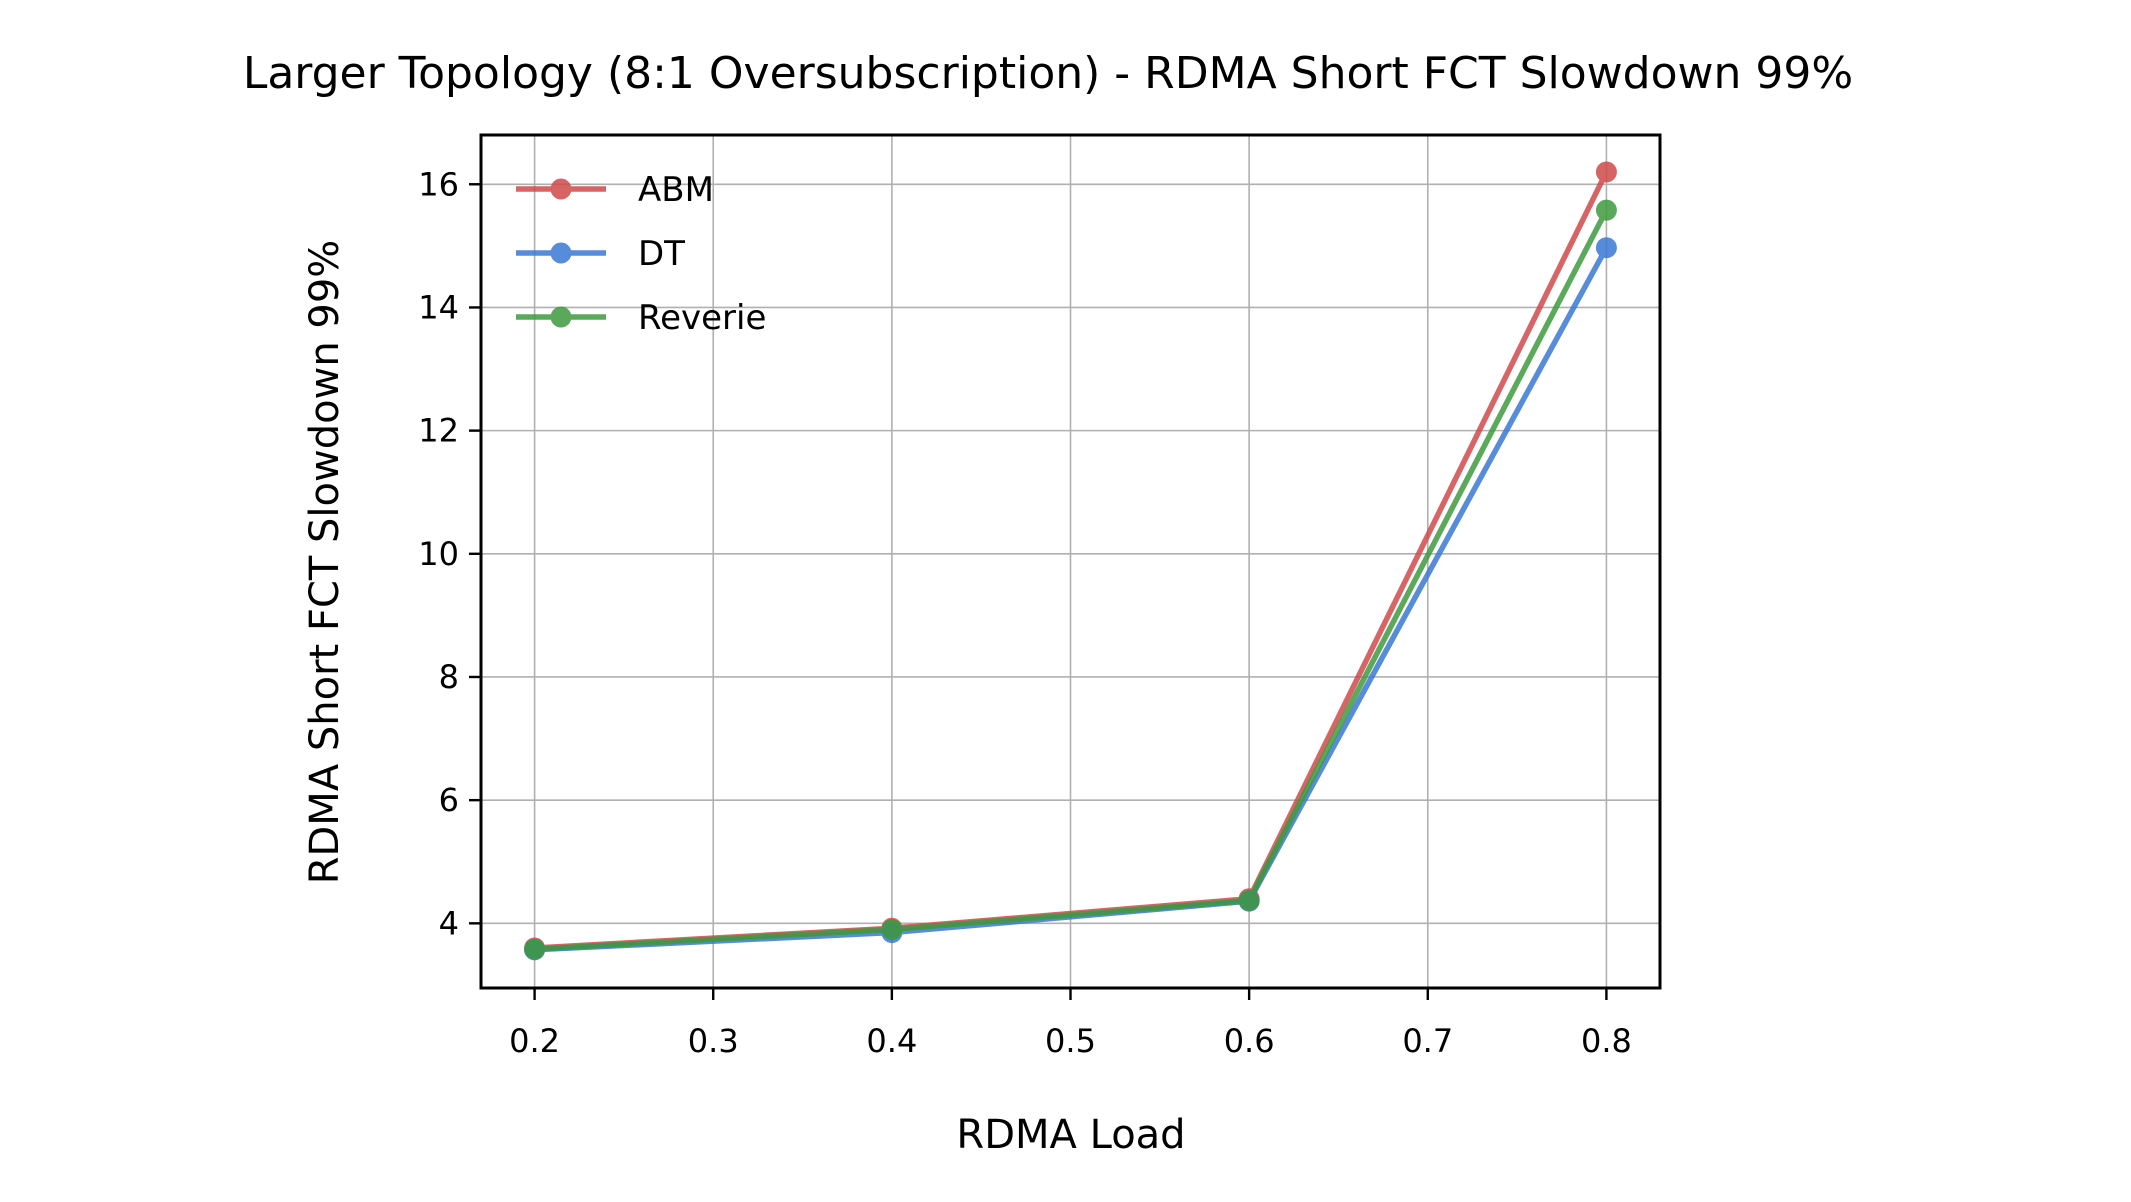  I want to click on legend: ABM DT Reverie, so click(641, 254).